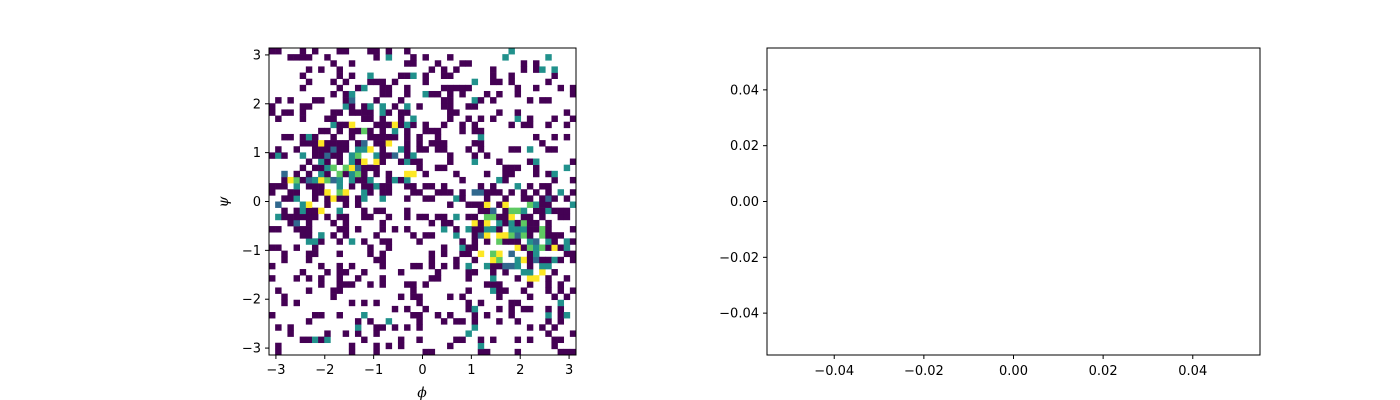 Image resolution: width=1400 pixels, height=400 pixels. Describe the element at coordinates (744, 202) in the screenshot. I see `y-tick-label: 0.00` at that location.